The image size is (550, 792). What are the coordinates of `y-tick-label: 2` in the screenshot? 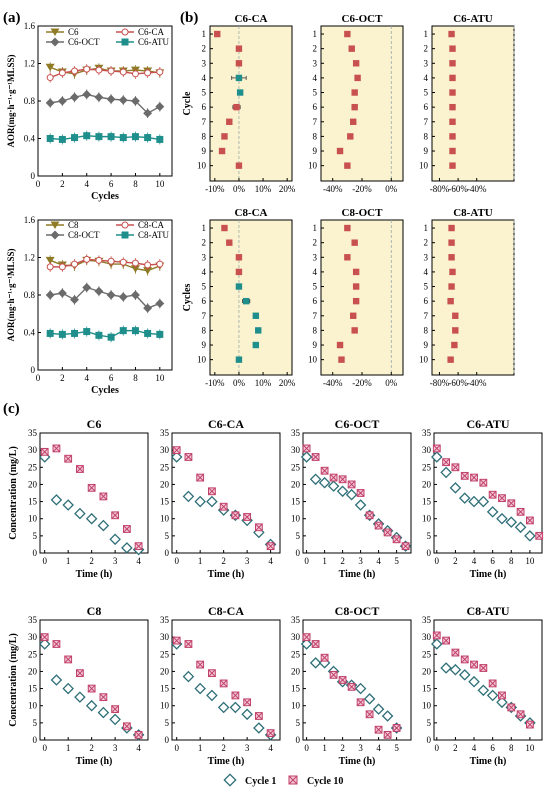 It's located at (204, 243).